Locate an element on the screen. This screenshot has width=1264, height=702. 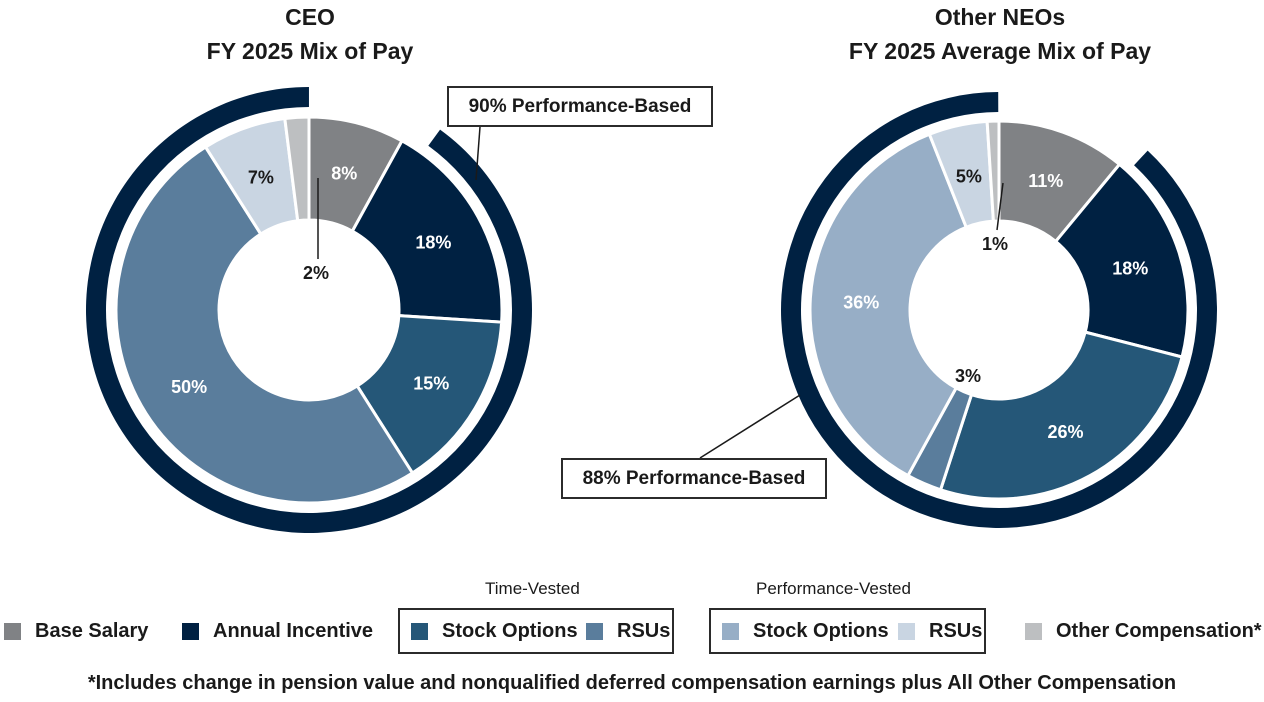
ceo-label-other-comp: 2% is located at coordinates (316, 273).